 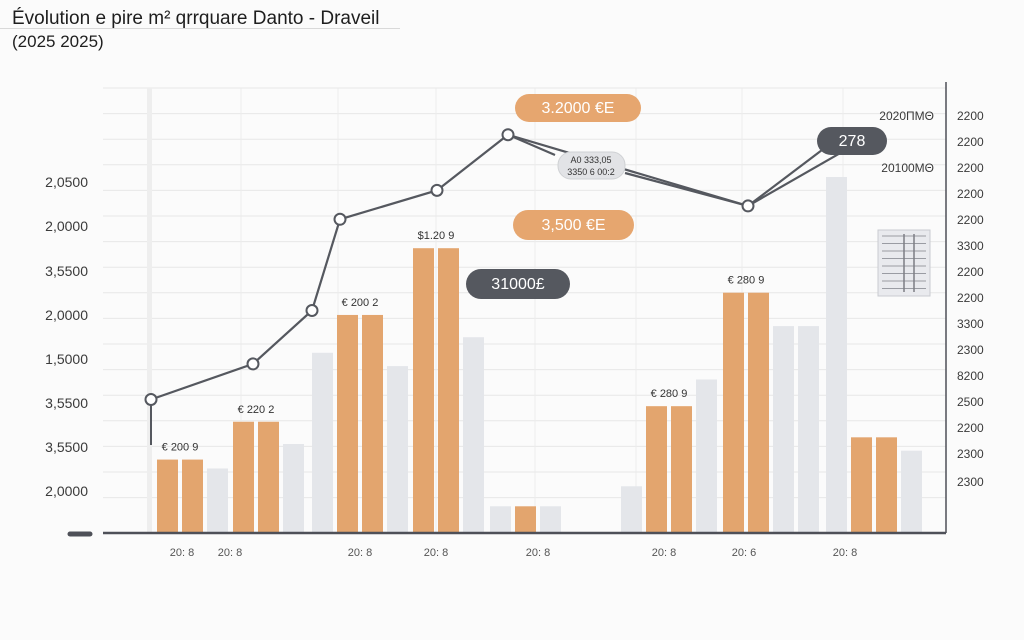 I want to click on bar-group-label: $1.20 9, so click(x=436, y=236).